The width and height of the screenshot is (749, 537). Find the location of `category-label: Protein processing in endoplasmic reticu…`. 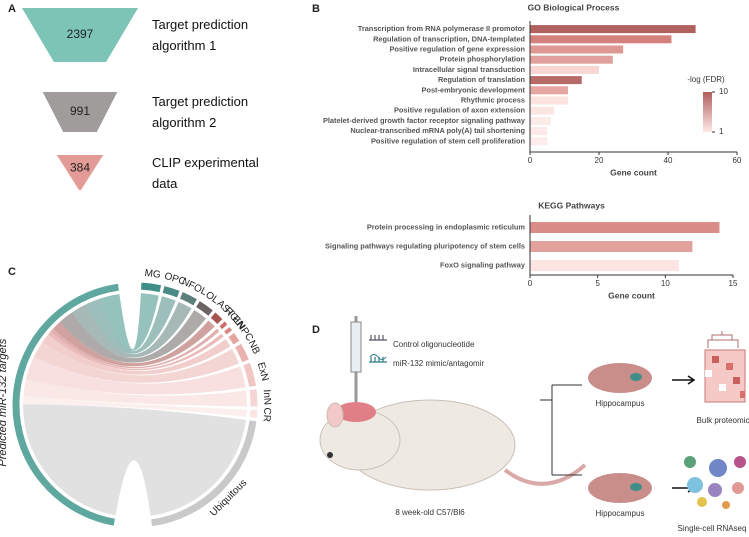

category-label: Protein processing in endoplasmic reticu… is located at coordinates (446, 226).